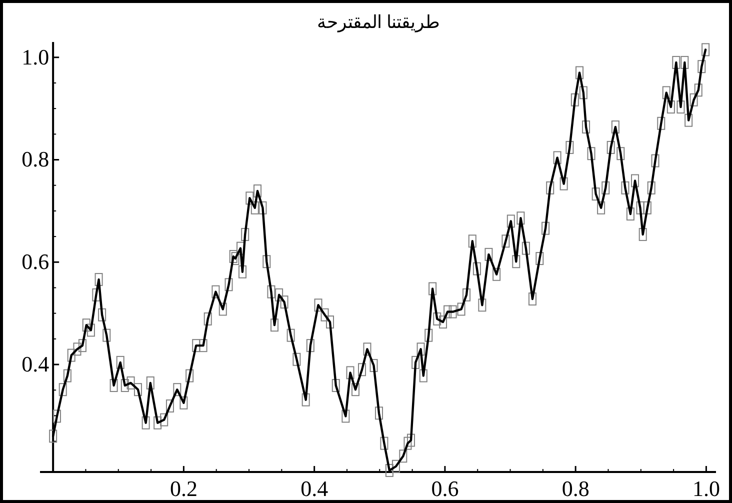  I want to click on y-tick-label: 0.8, so click(36, 159).